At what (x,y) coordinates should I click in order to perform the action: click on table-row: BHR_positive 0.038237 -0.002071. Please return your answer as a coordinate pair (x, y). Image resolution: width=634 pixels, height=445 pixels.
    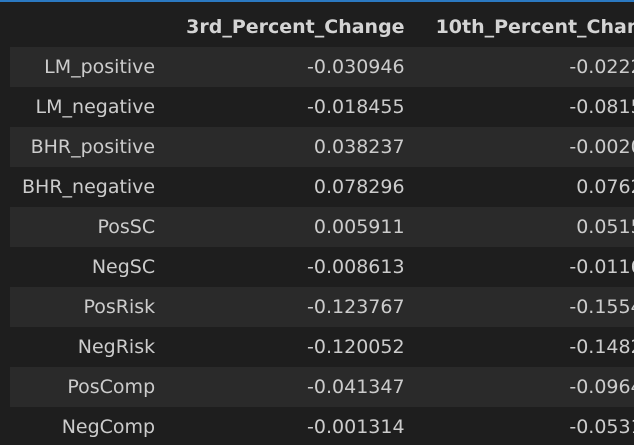
    Looking at the image, I should click on (322, 147).